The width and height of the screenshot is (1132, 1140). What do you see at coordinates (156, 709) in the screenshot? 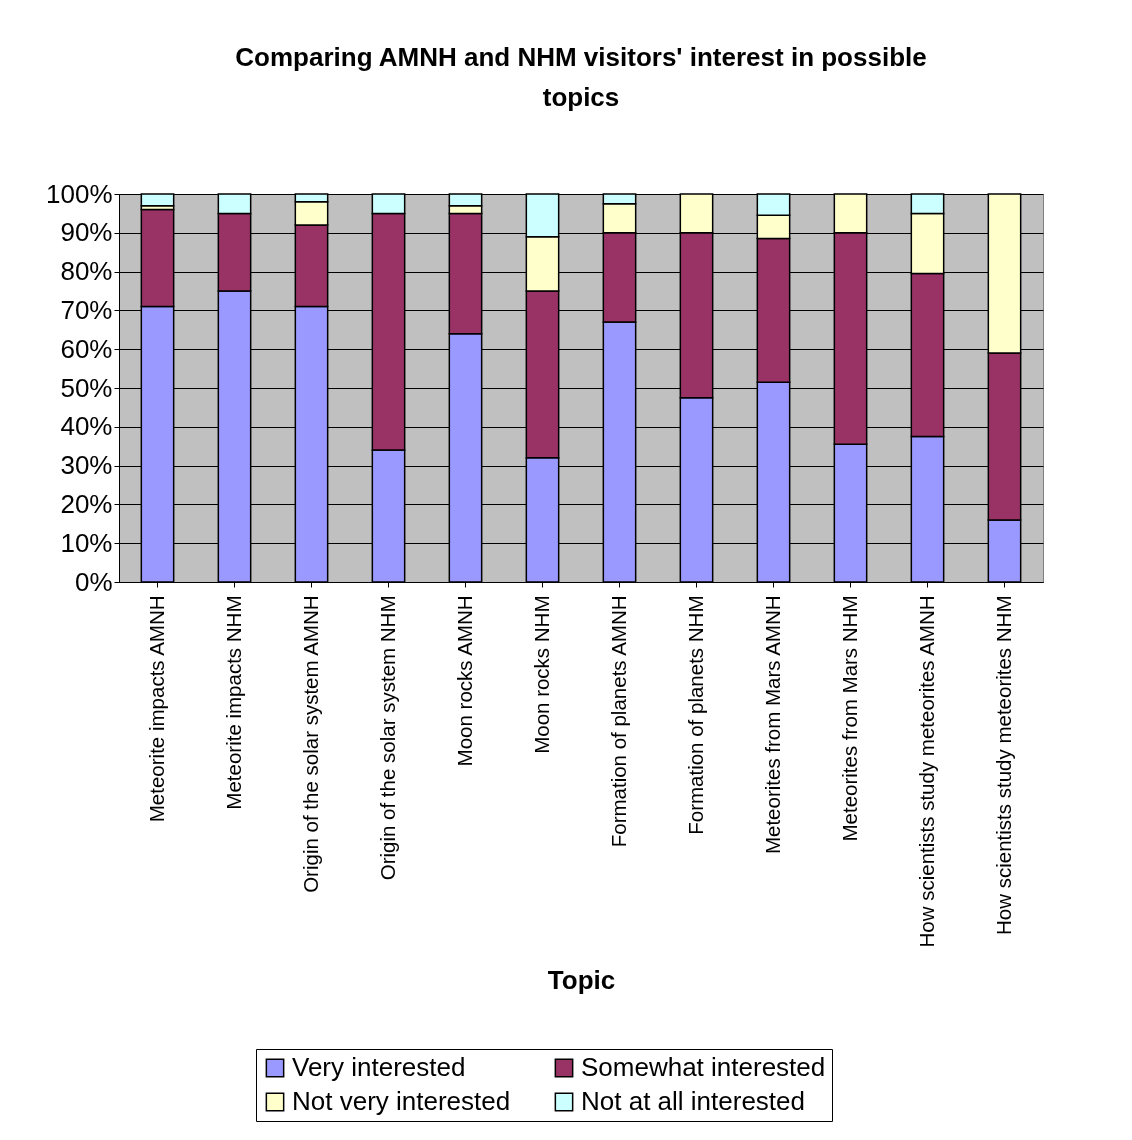
I see `x-tick-label: Meteorite impacts AMNH` at bounding box center [156, 709].